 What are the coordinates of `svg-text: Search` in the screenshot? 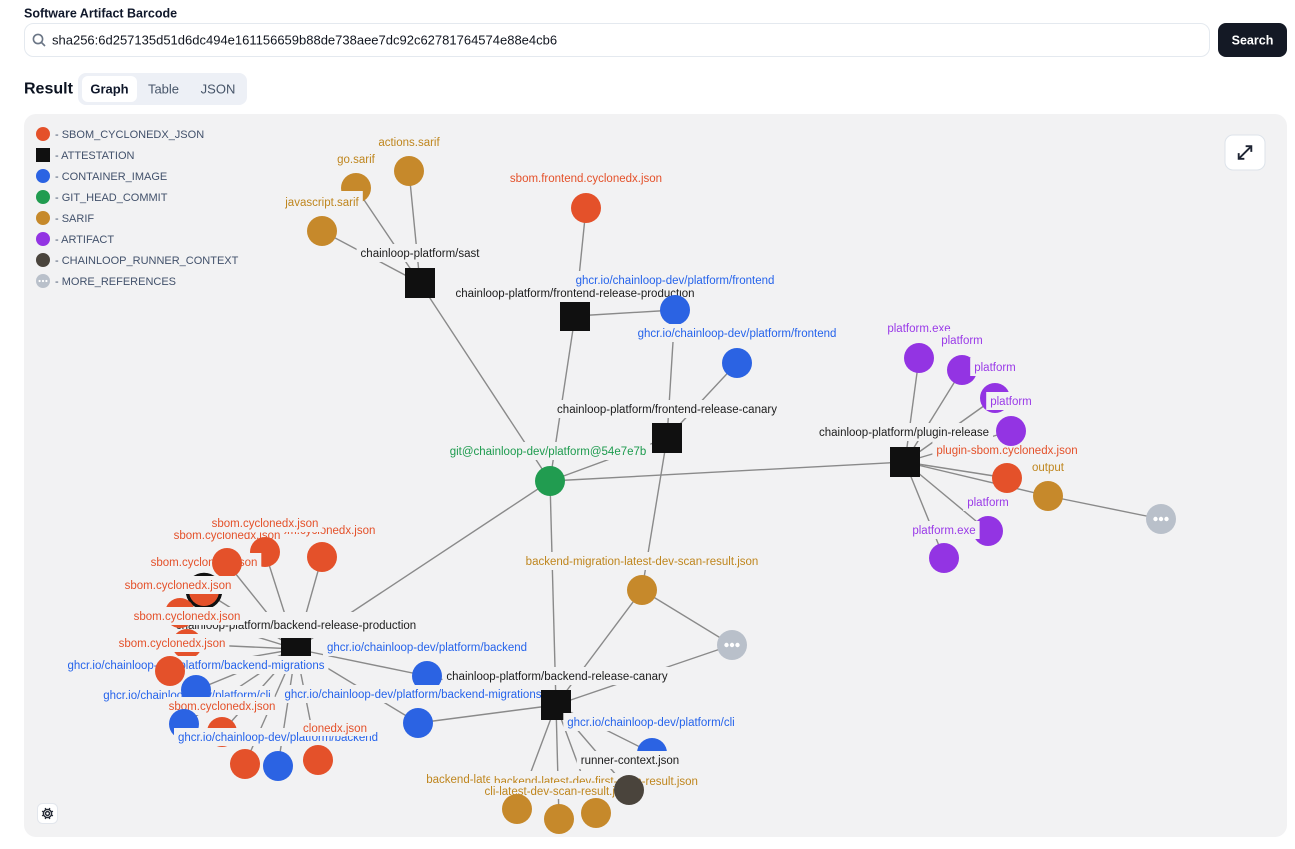 It's located at (1253, 41).